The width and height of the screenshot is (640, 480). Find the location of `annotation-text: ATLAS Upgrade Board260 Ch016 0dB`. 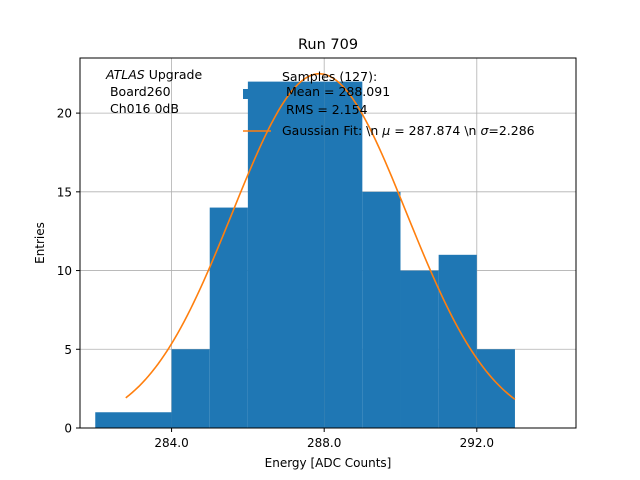

annotation-text: ATLAS Upgrade Board260 Ch016 0dB is located at coordinates (153, 91).